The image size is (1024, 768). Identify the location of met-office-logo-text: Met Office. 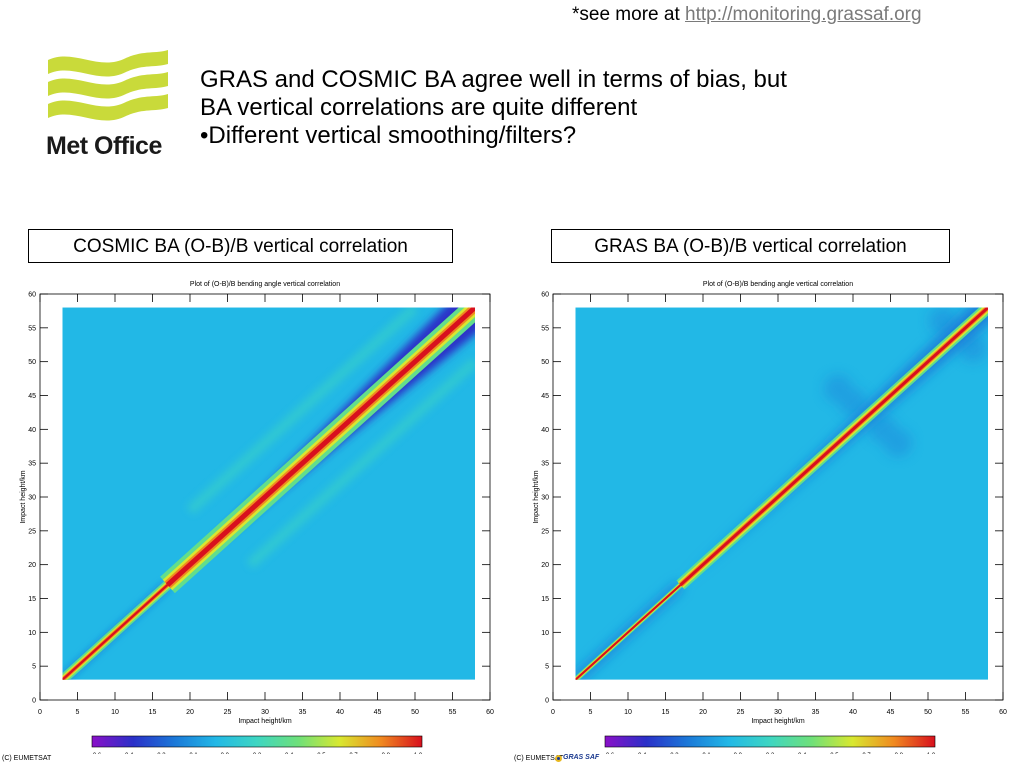
(104, 146).